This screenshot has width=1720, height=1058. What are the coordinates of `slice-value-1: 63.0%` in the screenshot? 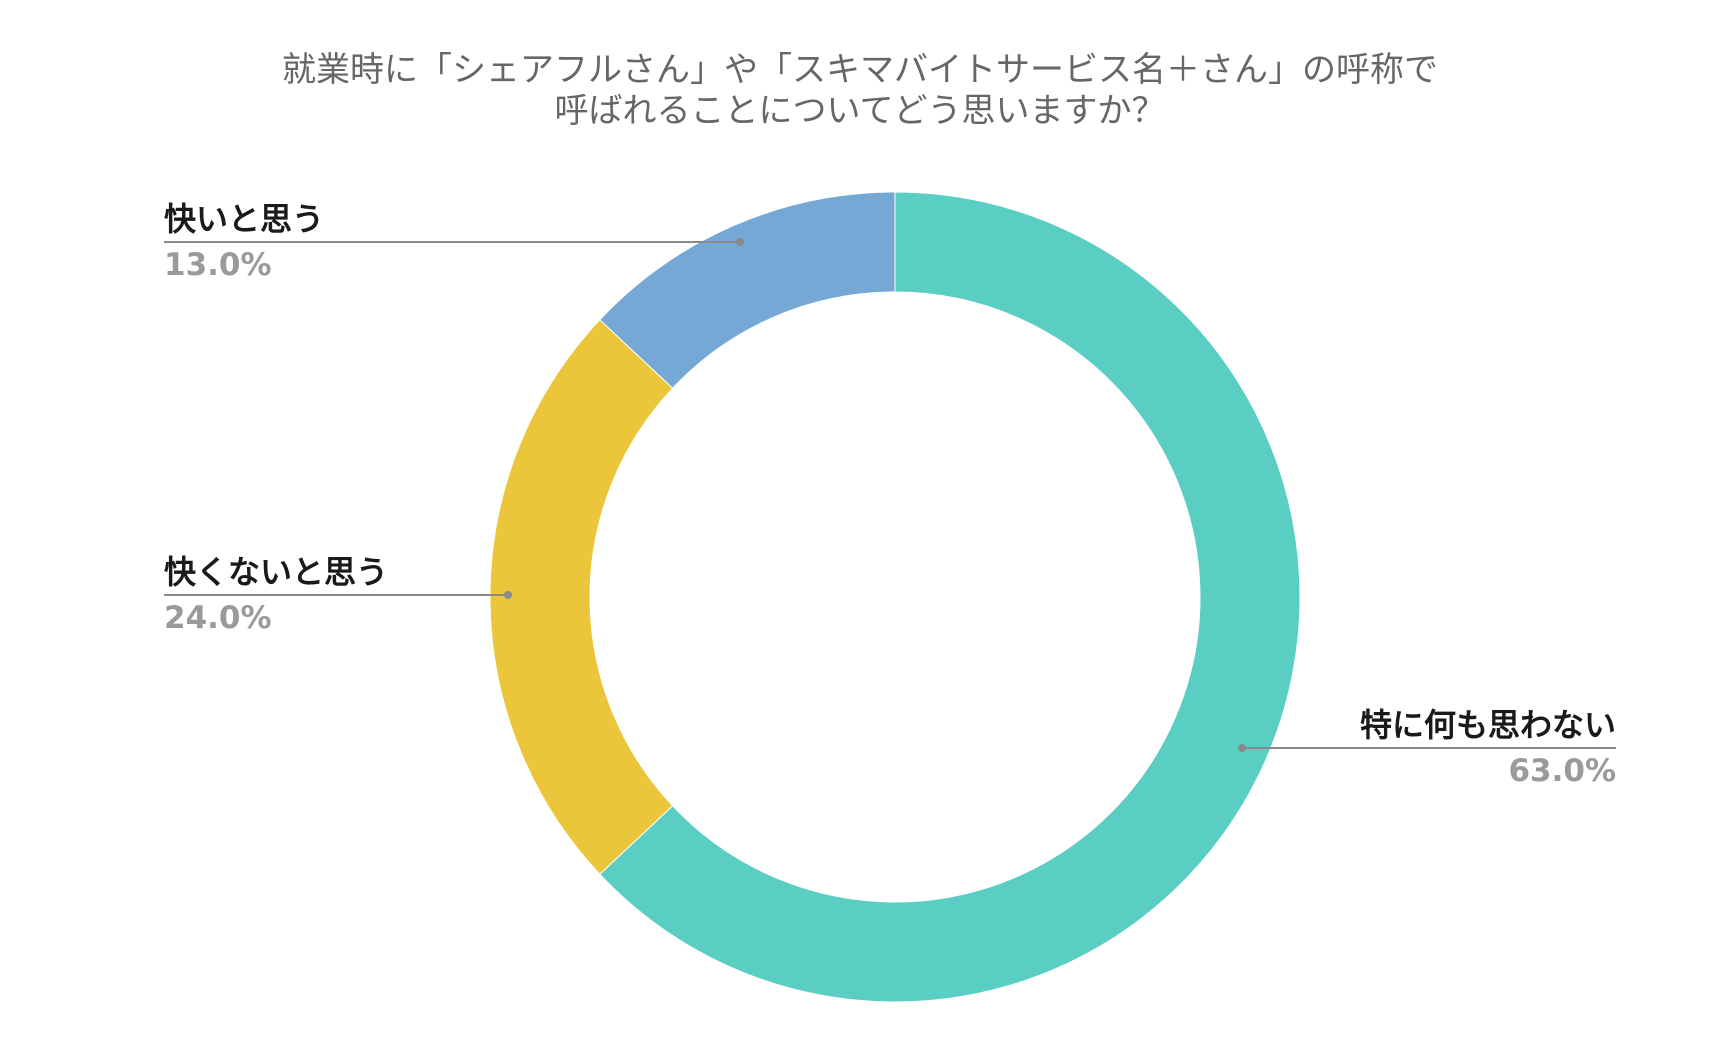 It's located at (1562, 771).